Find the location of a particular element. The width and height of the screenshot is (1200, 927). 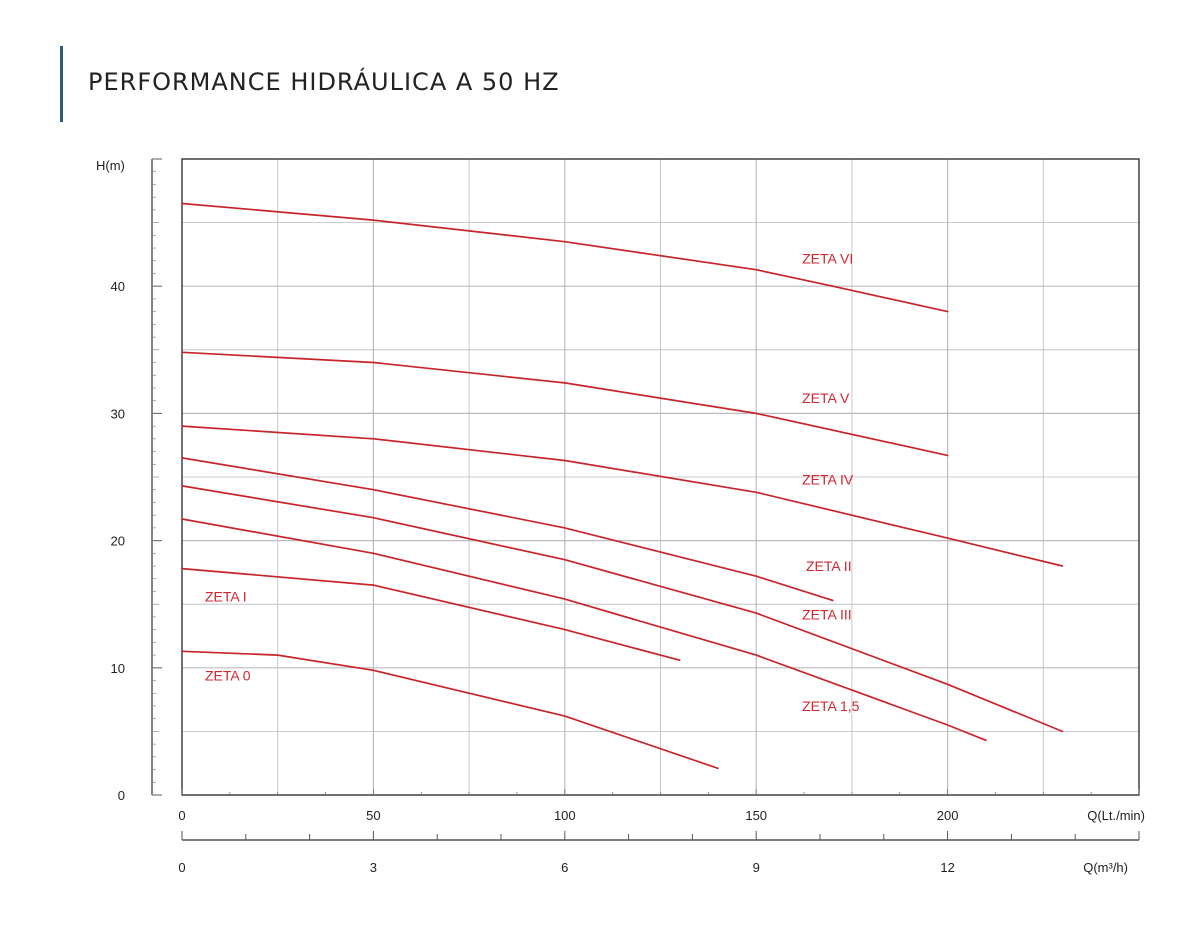

x2-tick-label: 0 is located at coordinates (181, 867).